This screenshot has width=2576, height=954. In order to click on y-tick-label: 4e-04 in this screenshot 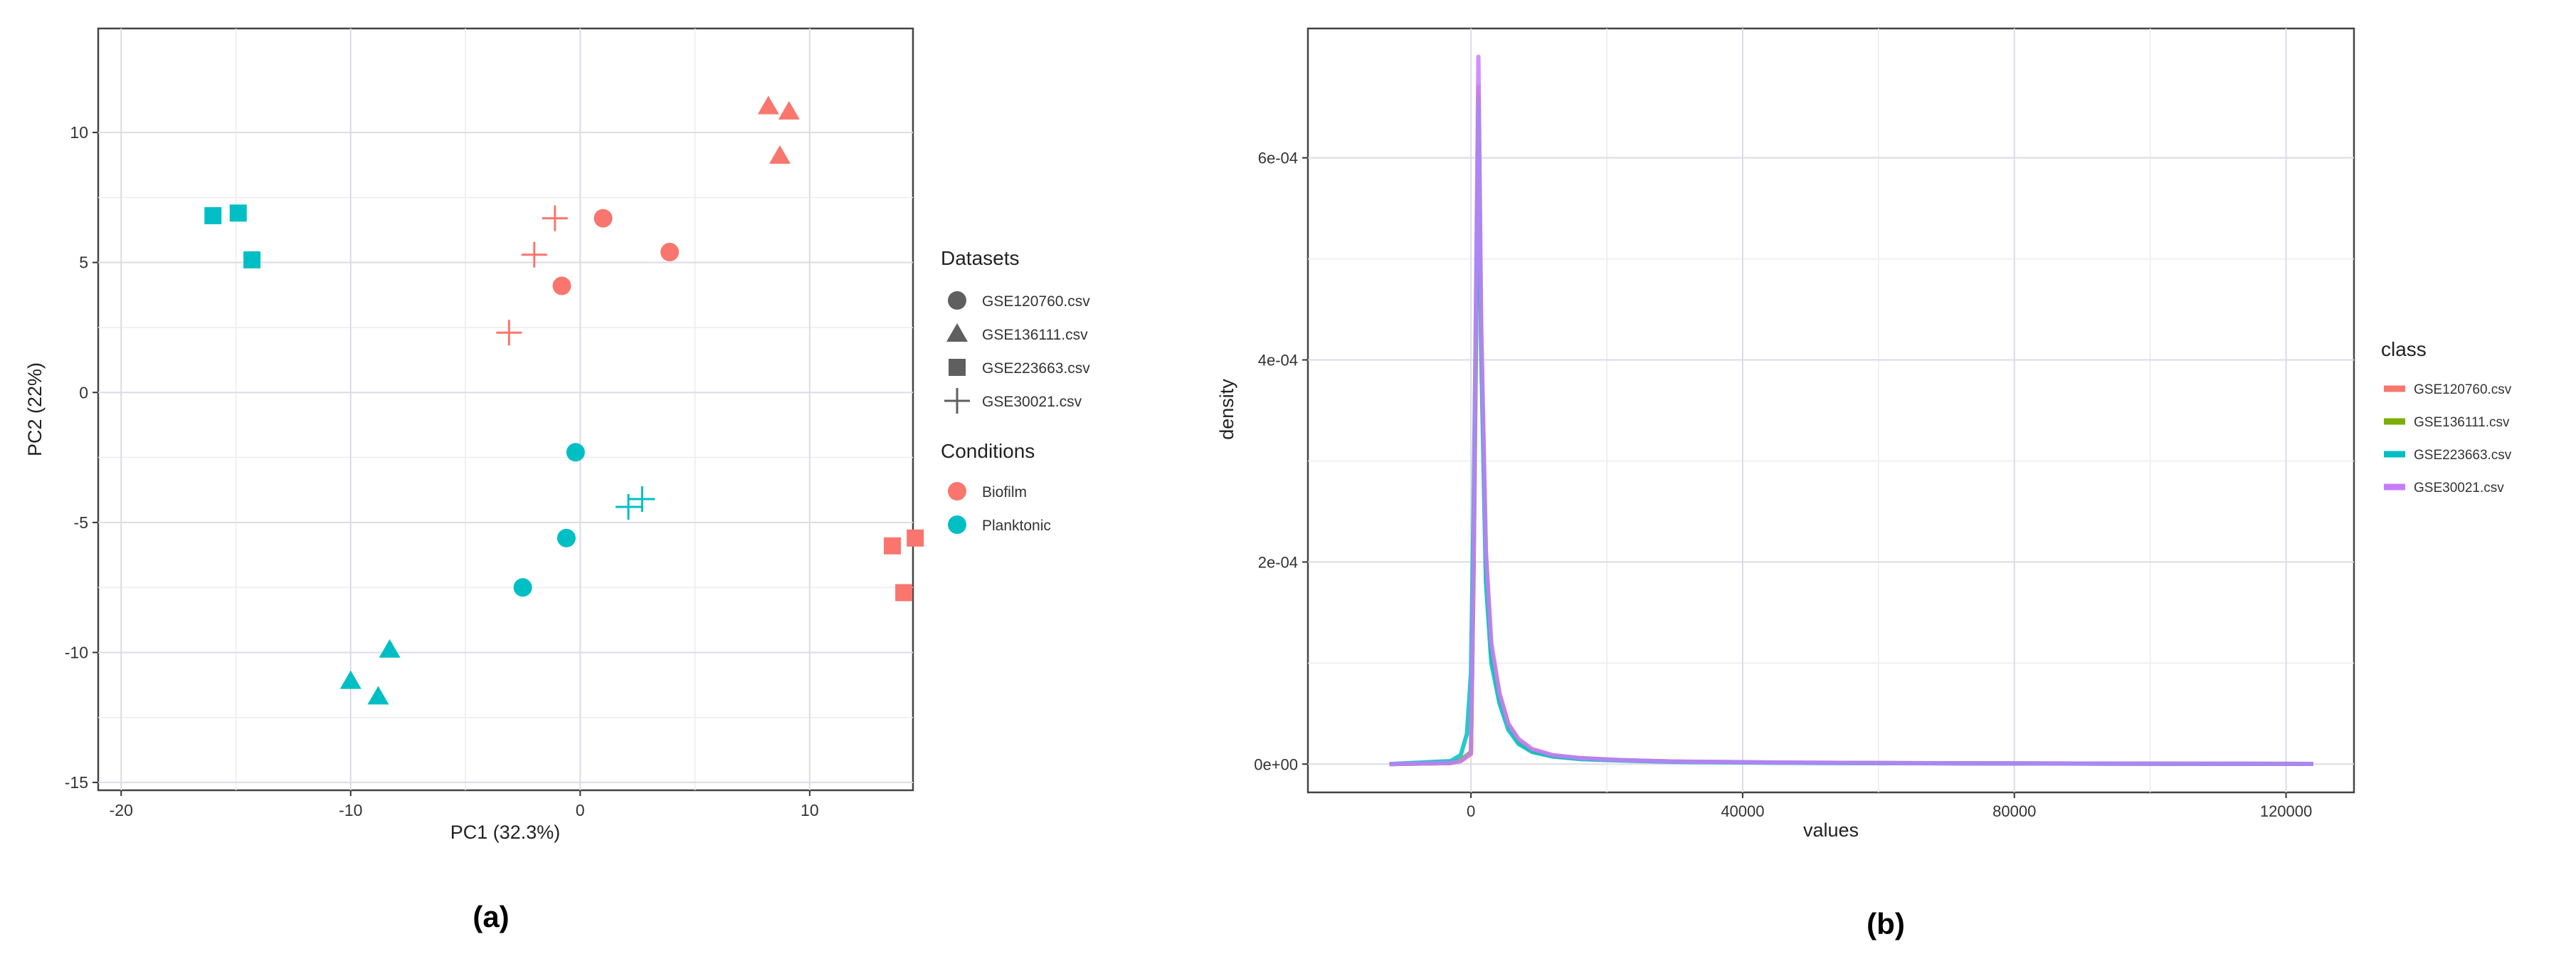, I will do `click(1278, 360)`.